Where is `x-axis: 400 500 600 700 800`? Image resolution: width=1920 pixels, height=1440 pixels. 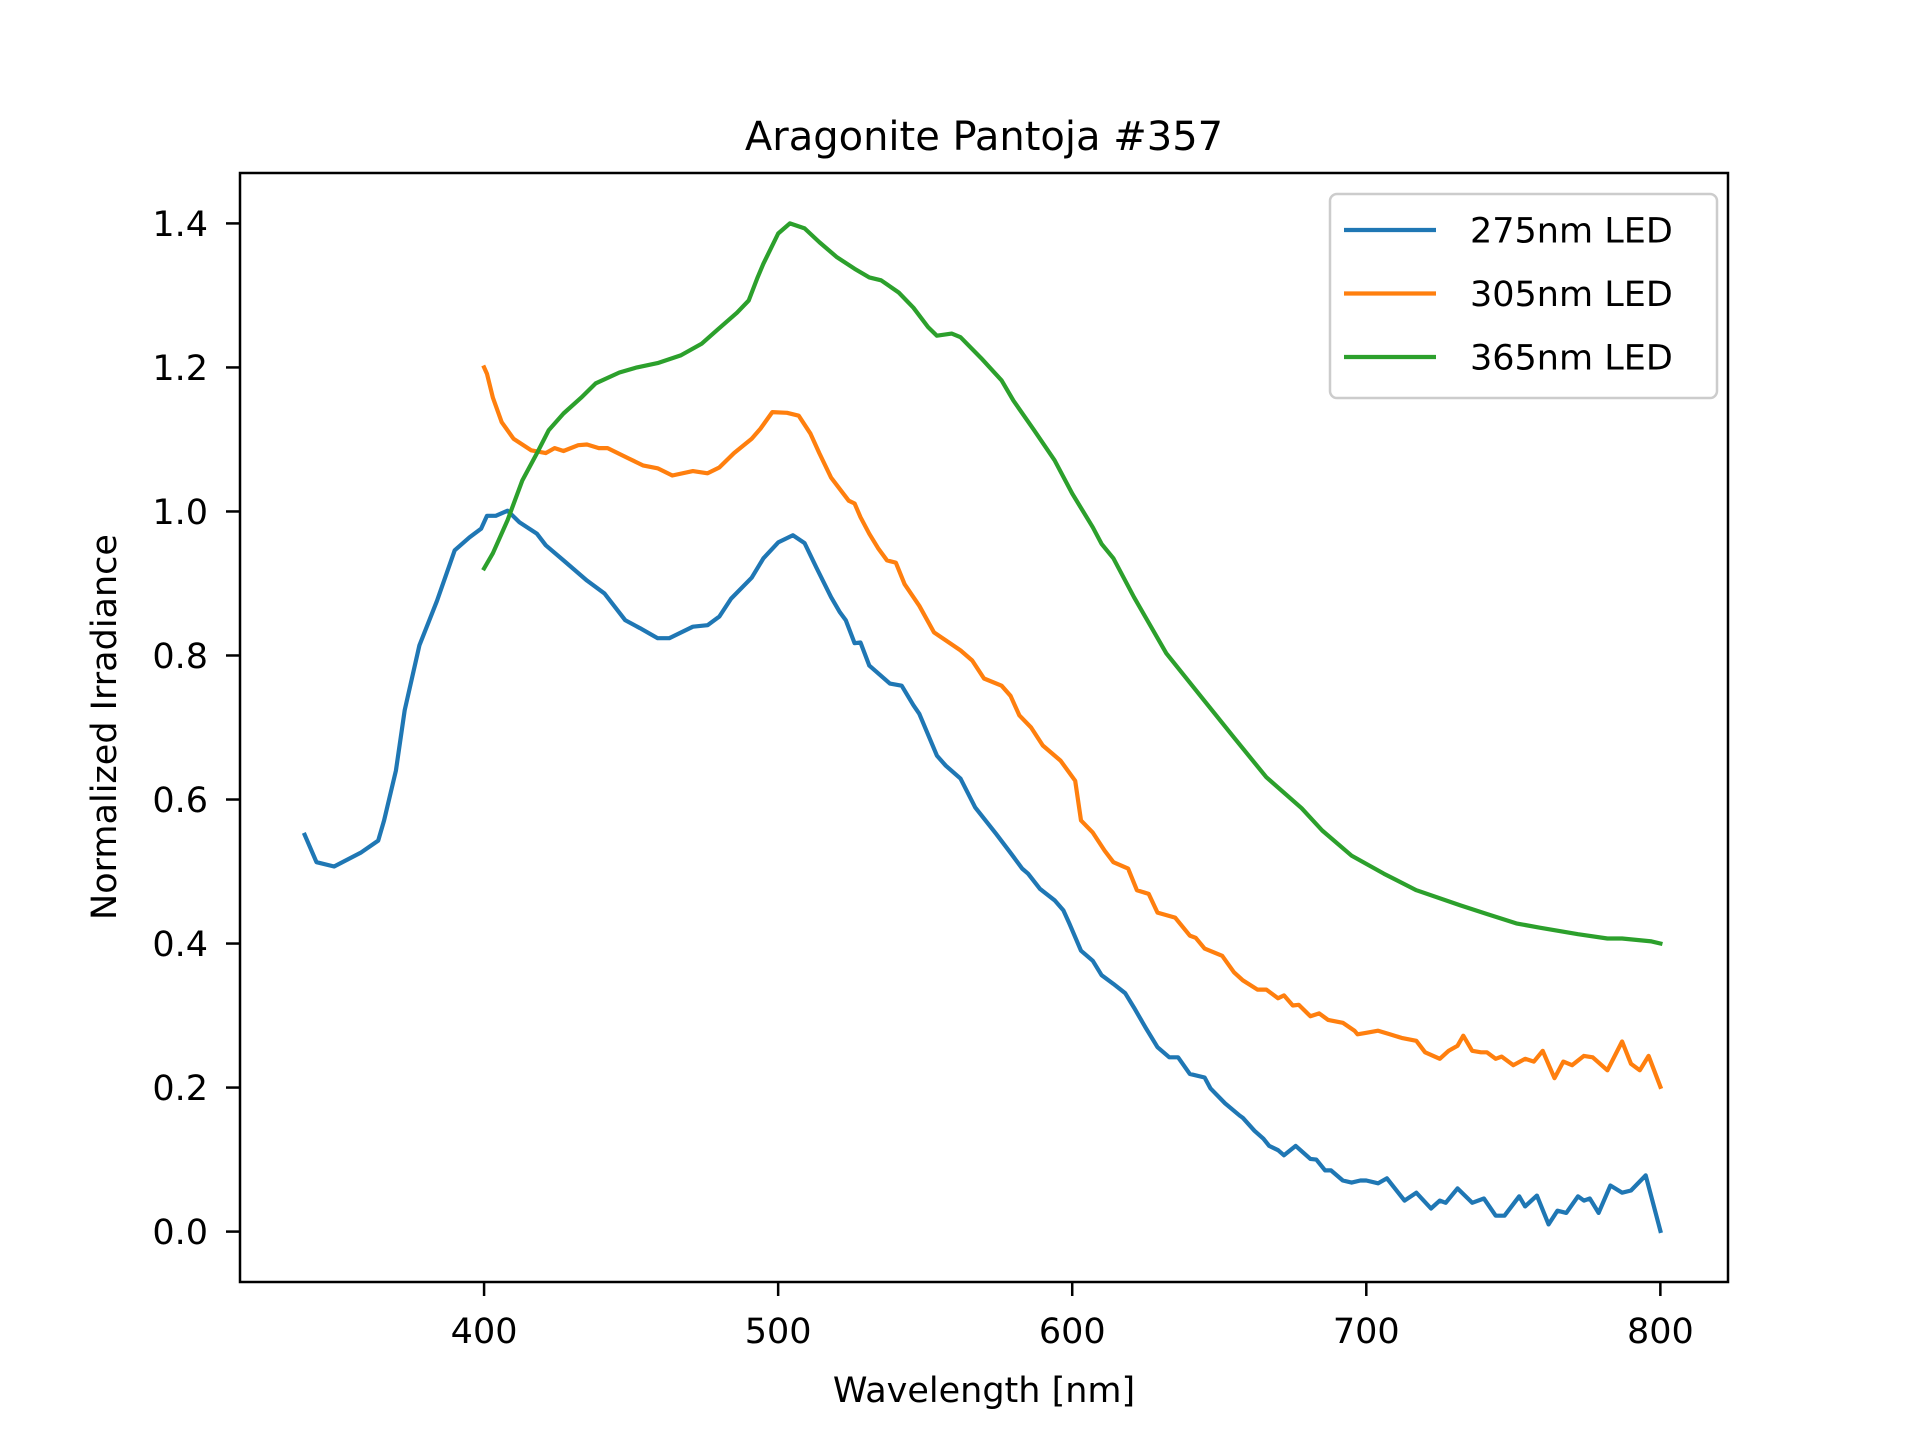 x-axis: 400 500 600 700 800 is located at coordinates (1072, 1317).